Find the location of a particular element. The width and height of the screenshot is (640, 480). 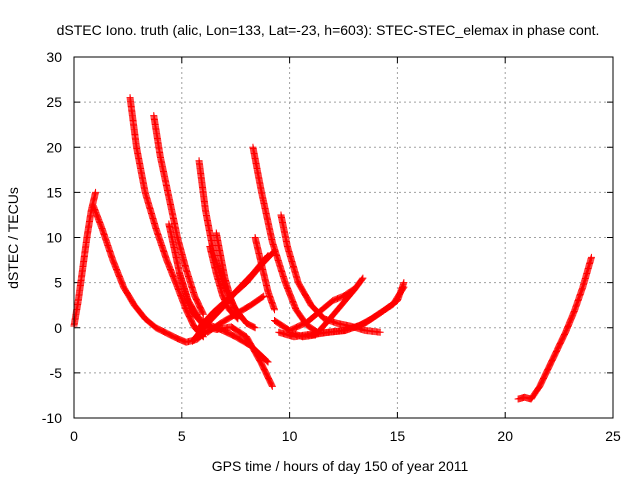

x-tick-label: 0 is located at coordinates (74, 436).